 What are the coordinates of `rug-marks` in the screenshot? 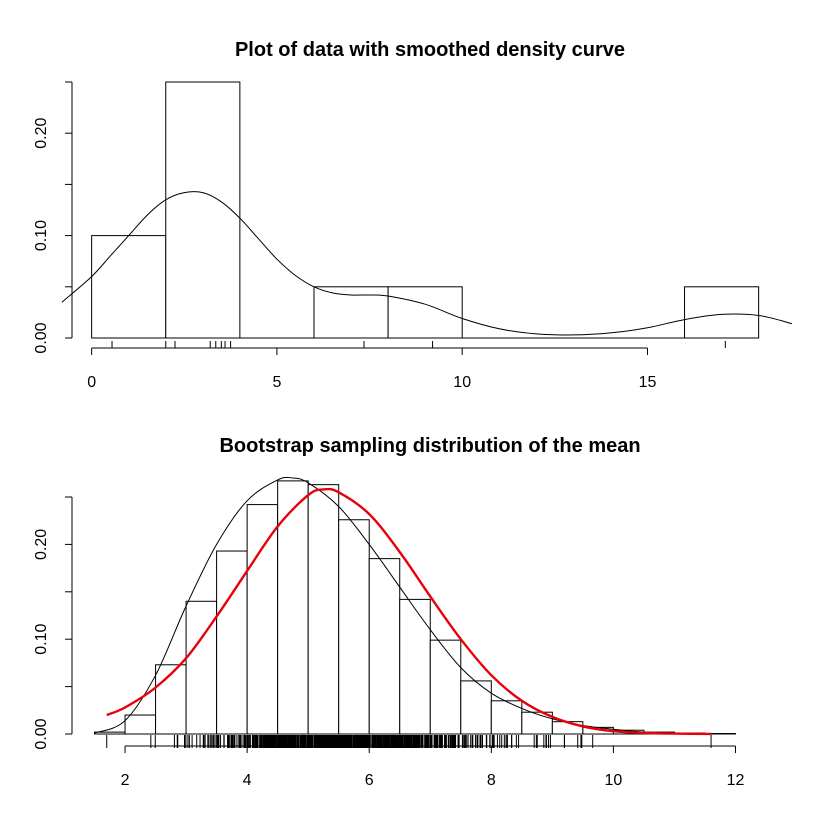 It's located at (418, 344).